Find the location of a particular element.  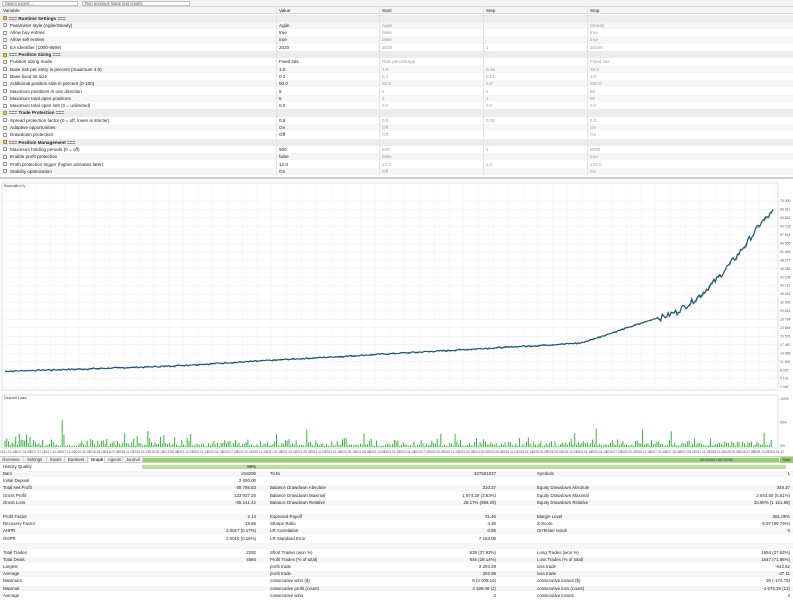

column-header-val: Value is located at coordinates (285, 10).